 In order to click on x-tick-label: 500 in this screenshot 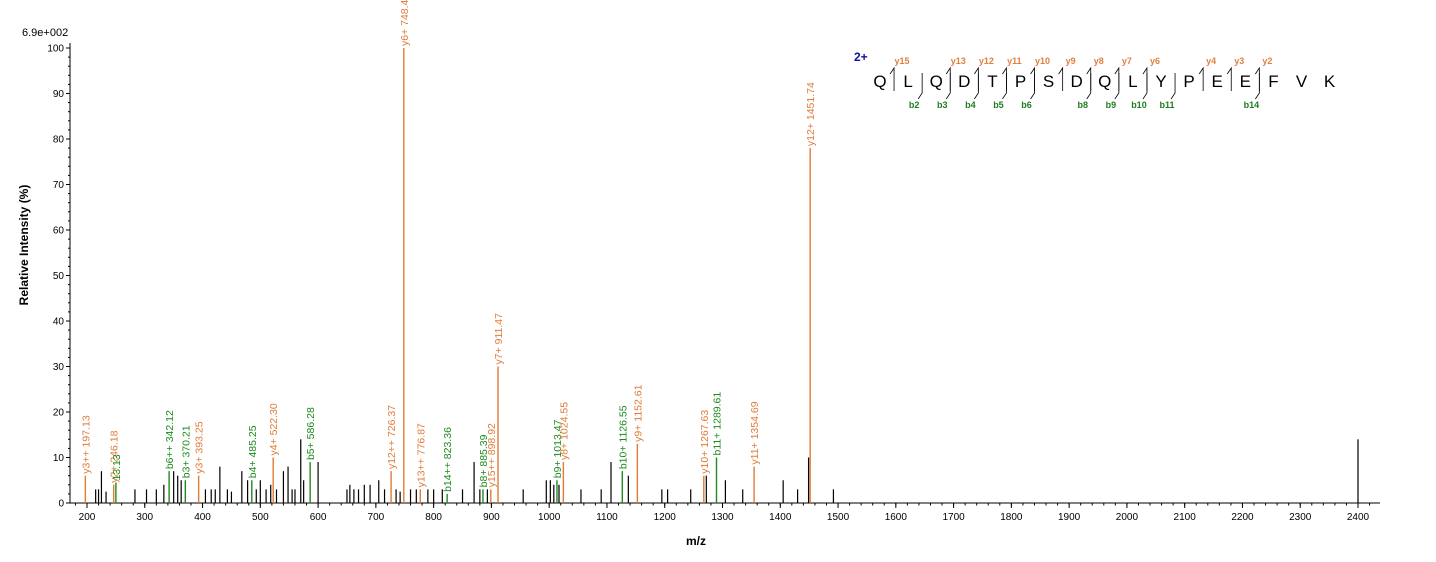, I will do `click(260, 517)`.